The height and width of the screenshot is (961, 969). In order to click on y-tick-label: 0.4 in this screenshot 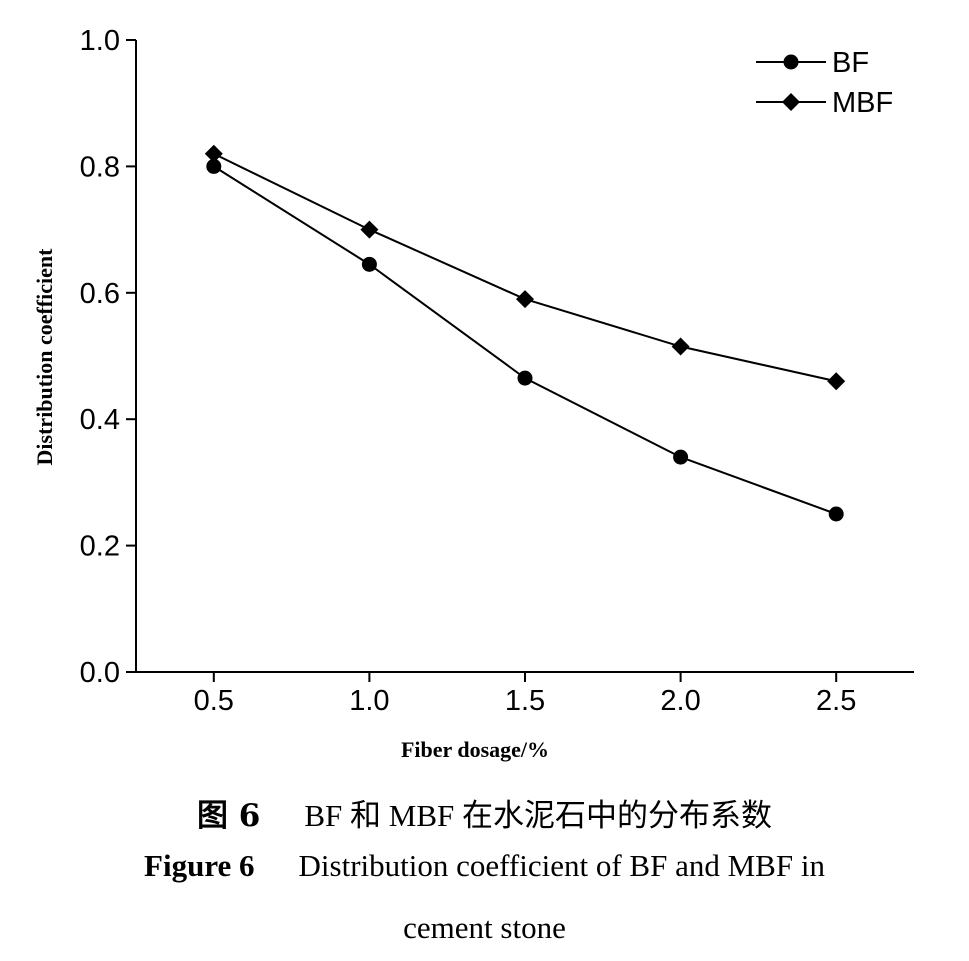, I will do `click(100, 420)`.